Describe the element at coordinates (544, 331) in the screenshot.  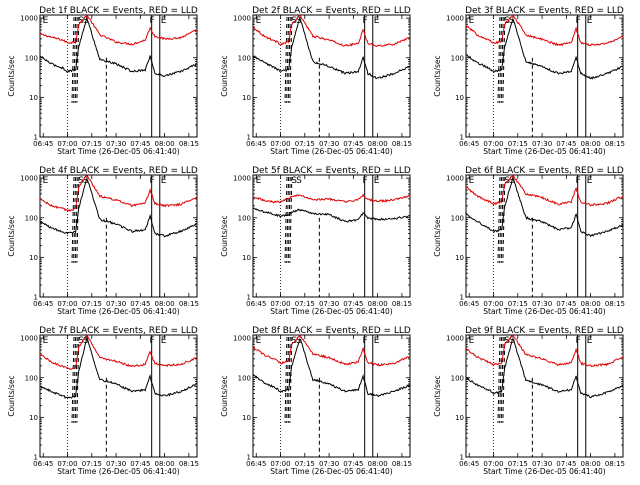
I see `panel-title: Det 9f BLACK = Events, RED = LLD` at that location.